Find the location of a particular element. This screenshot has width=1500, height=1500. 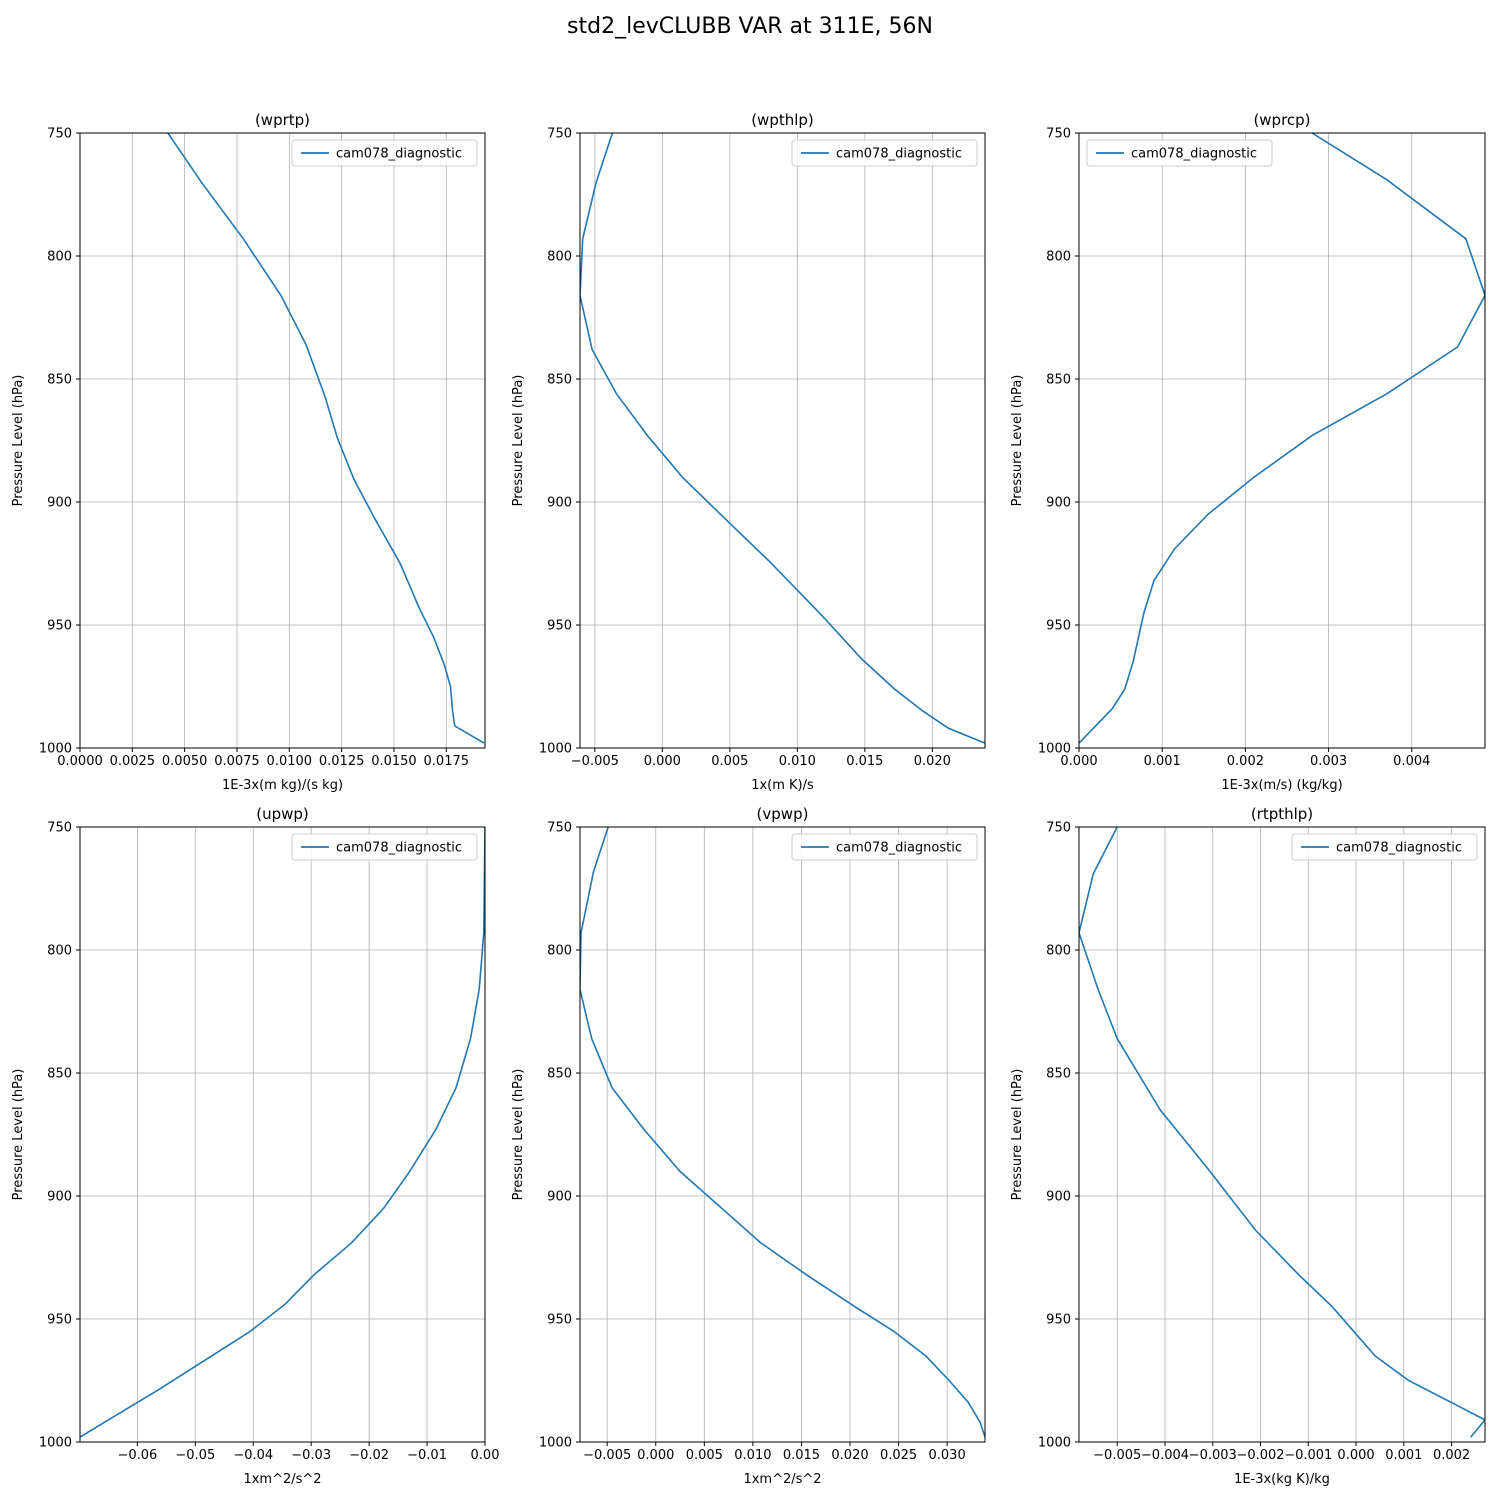

x-tick-label: −0.03 is located at coordinates (311, 1455).